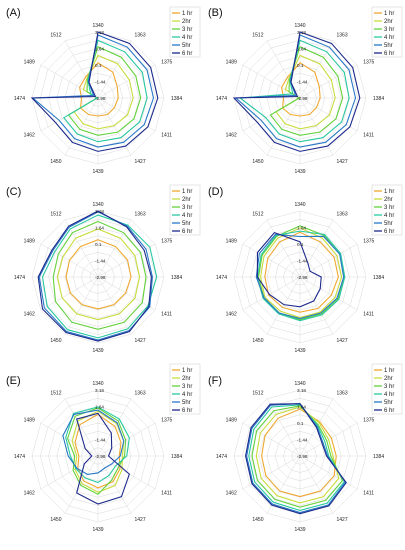 This screenshot has height=550, width=405. What do you see at coordinates (140, 36) in the screenshot?
I see `category-label: 1363` at bounding box center [140, 36].